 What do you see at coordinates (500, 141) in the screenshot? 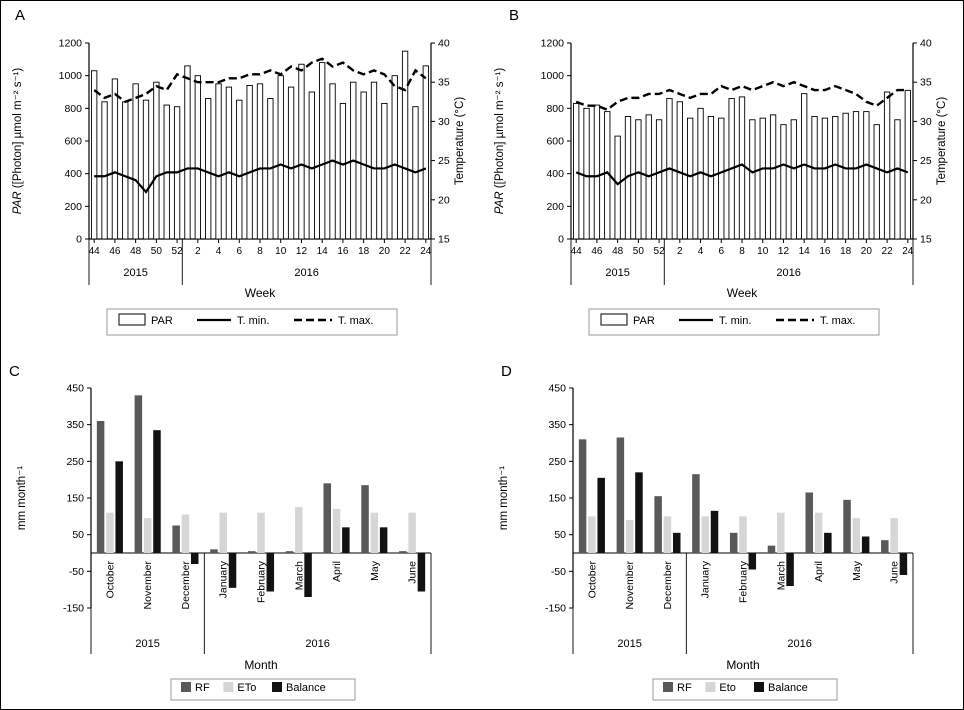
I see `y-axis-title-left: PAR ([Photon] µmol m⁻² s⁻¹)` at bounding box center [500, 141].